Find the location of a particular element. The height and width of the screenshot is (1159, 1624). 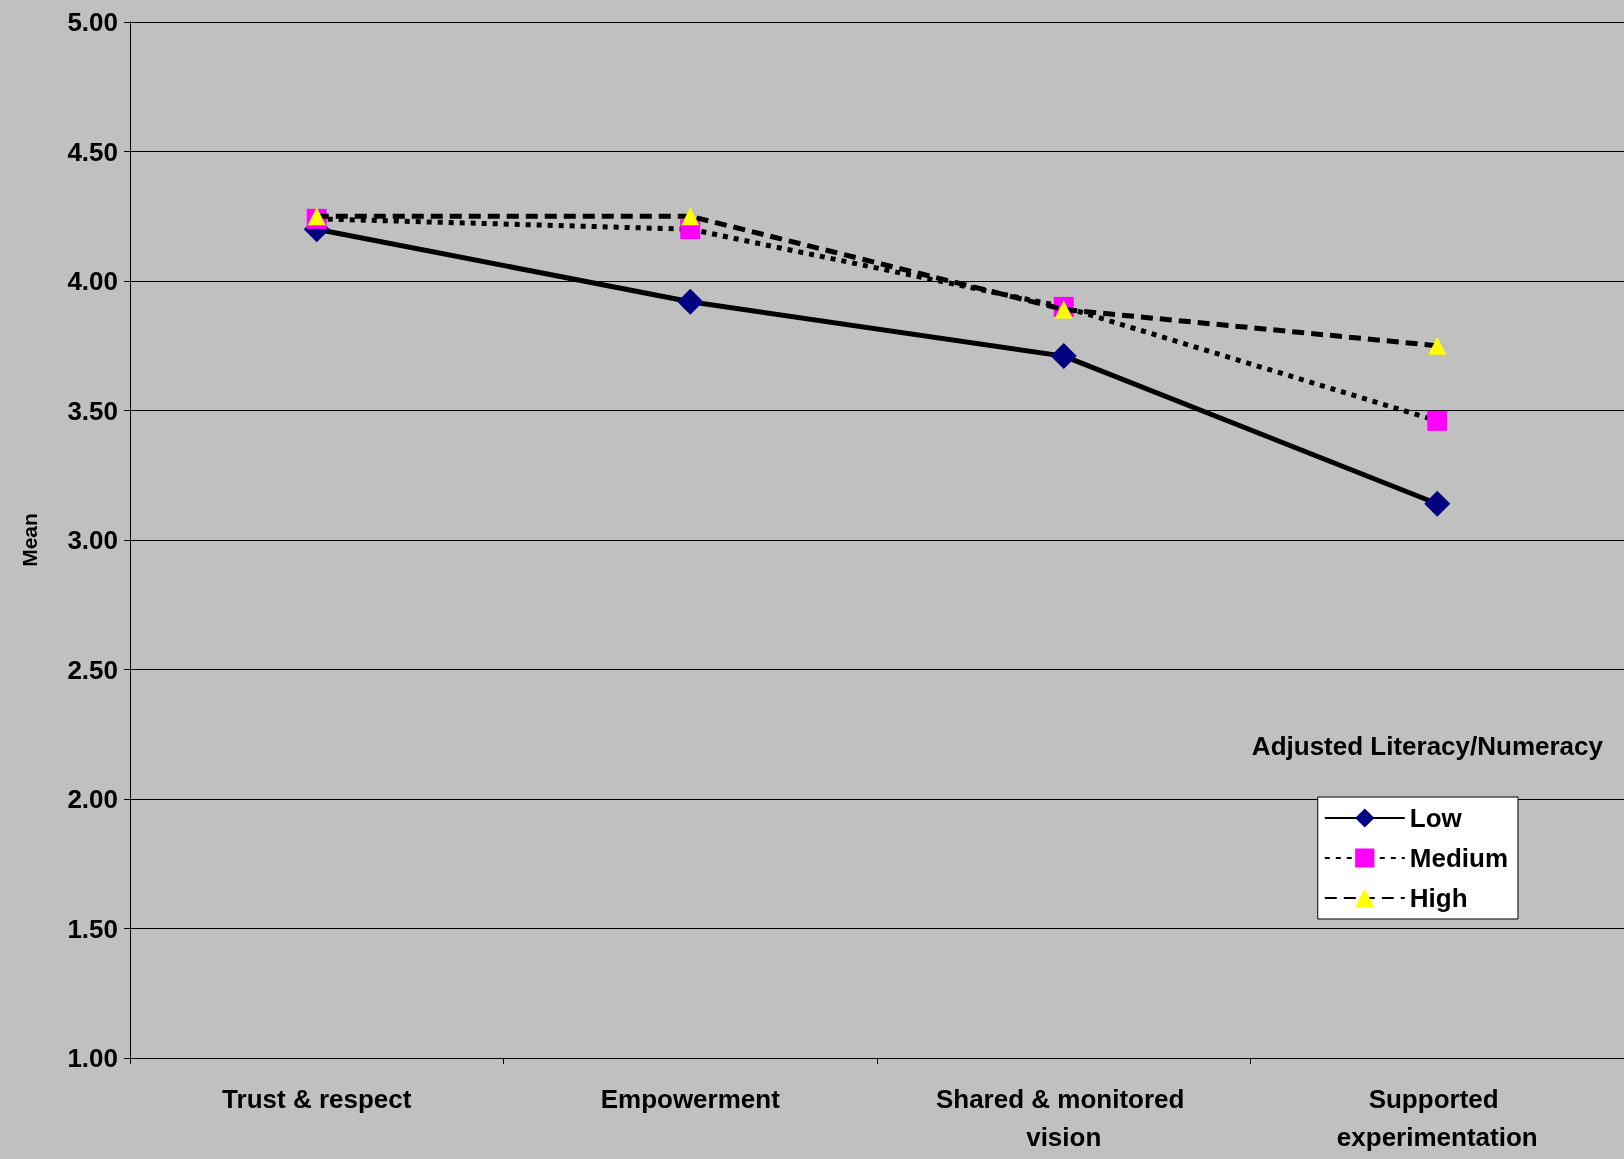

y-tick-label: 4.00 is located at coordinates (92, 281).